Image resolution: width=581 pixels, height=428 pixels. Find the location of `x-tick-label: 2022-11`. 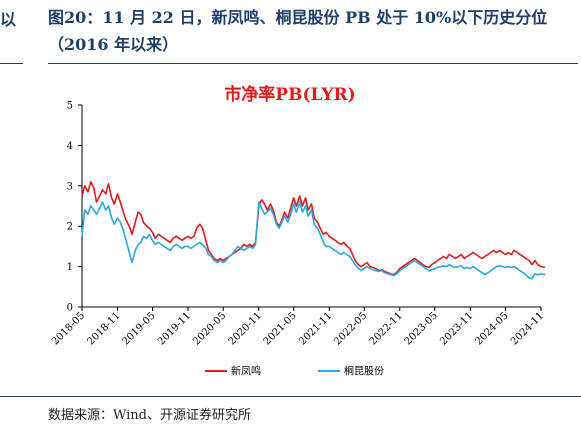

x-tick-label: 2022-11 is located at coordinates (386, 328).